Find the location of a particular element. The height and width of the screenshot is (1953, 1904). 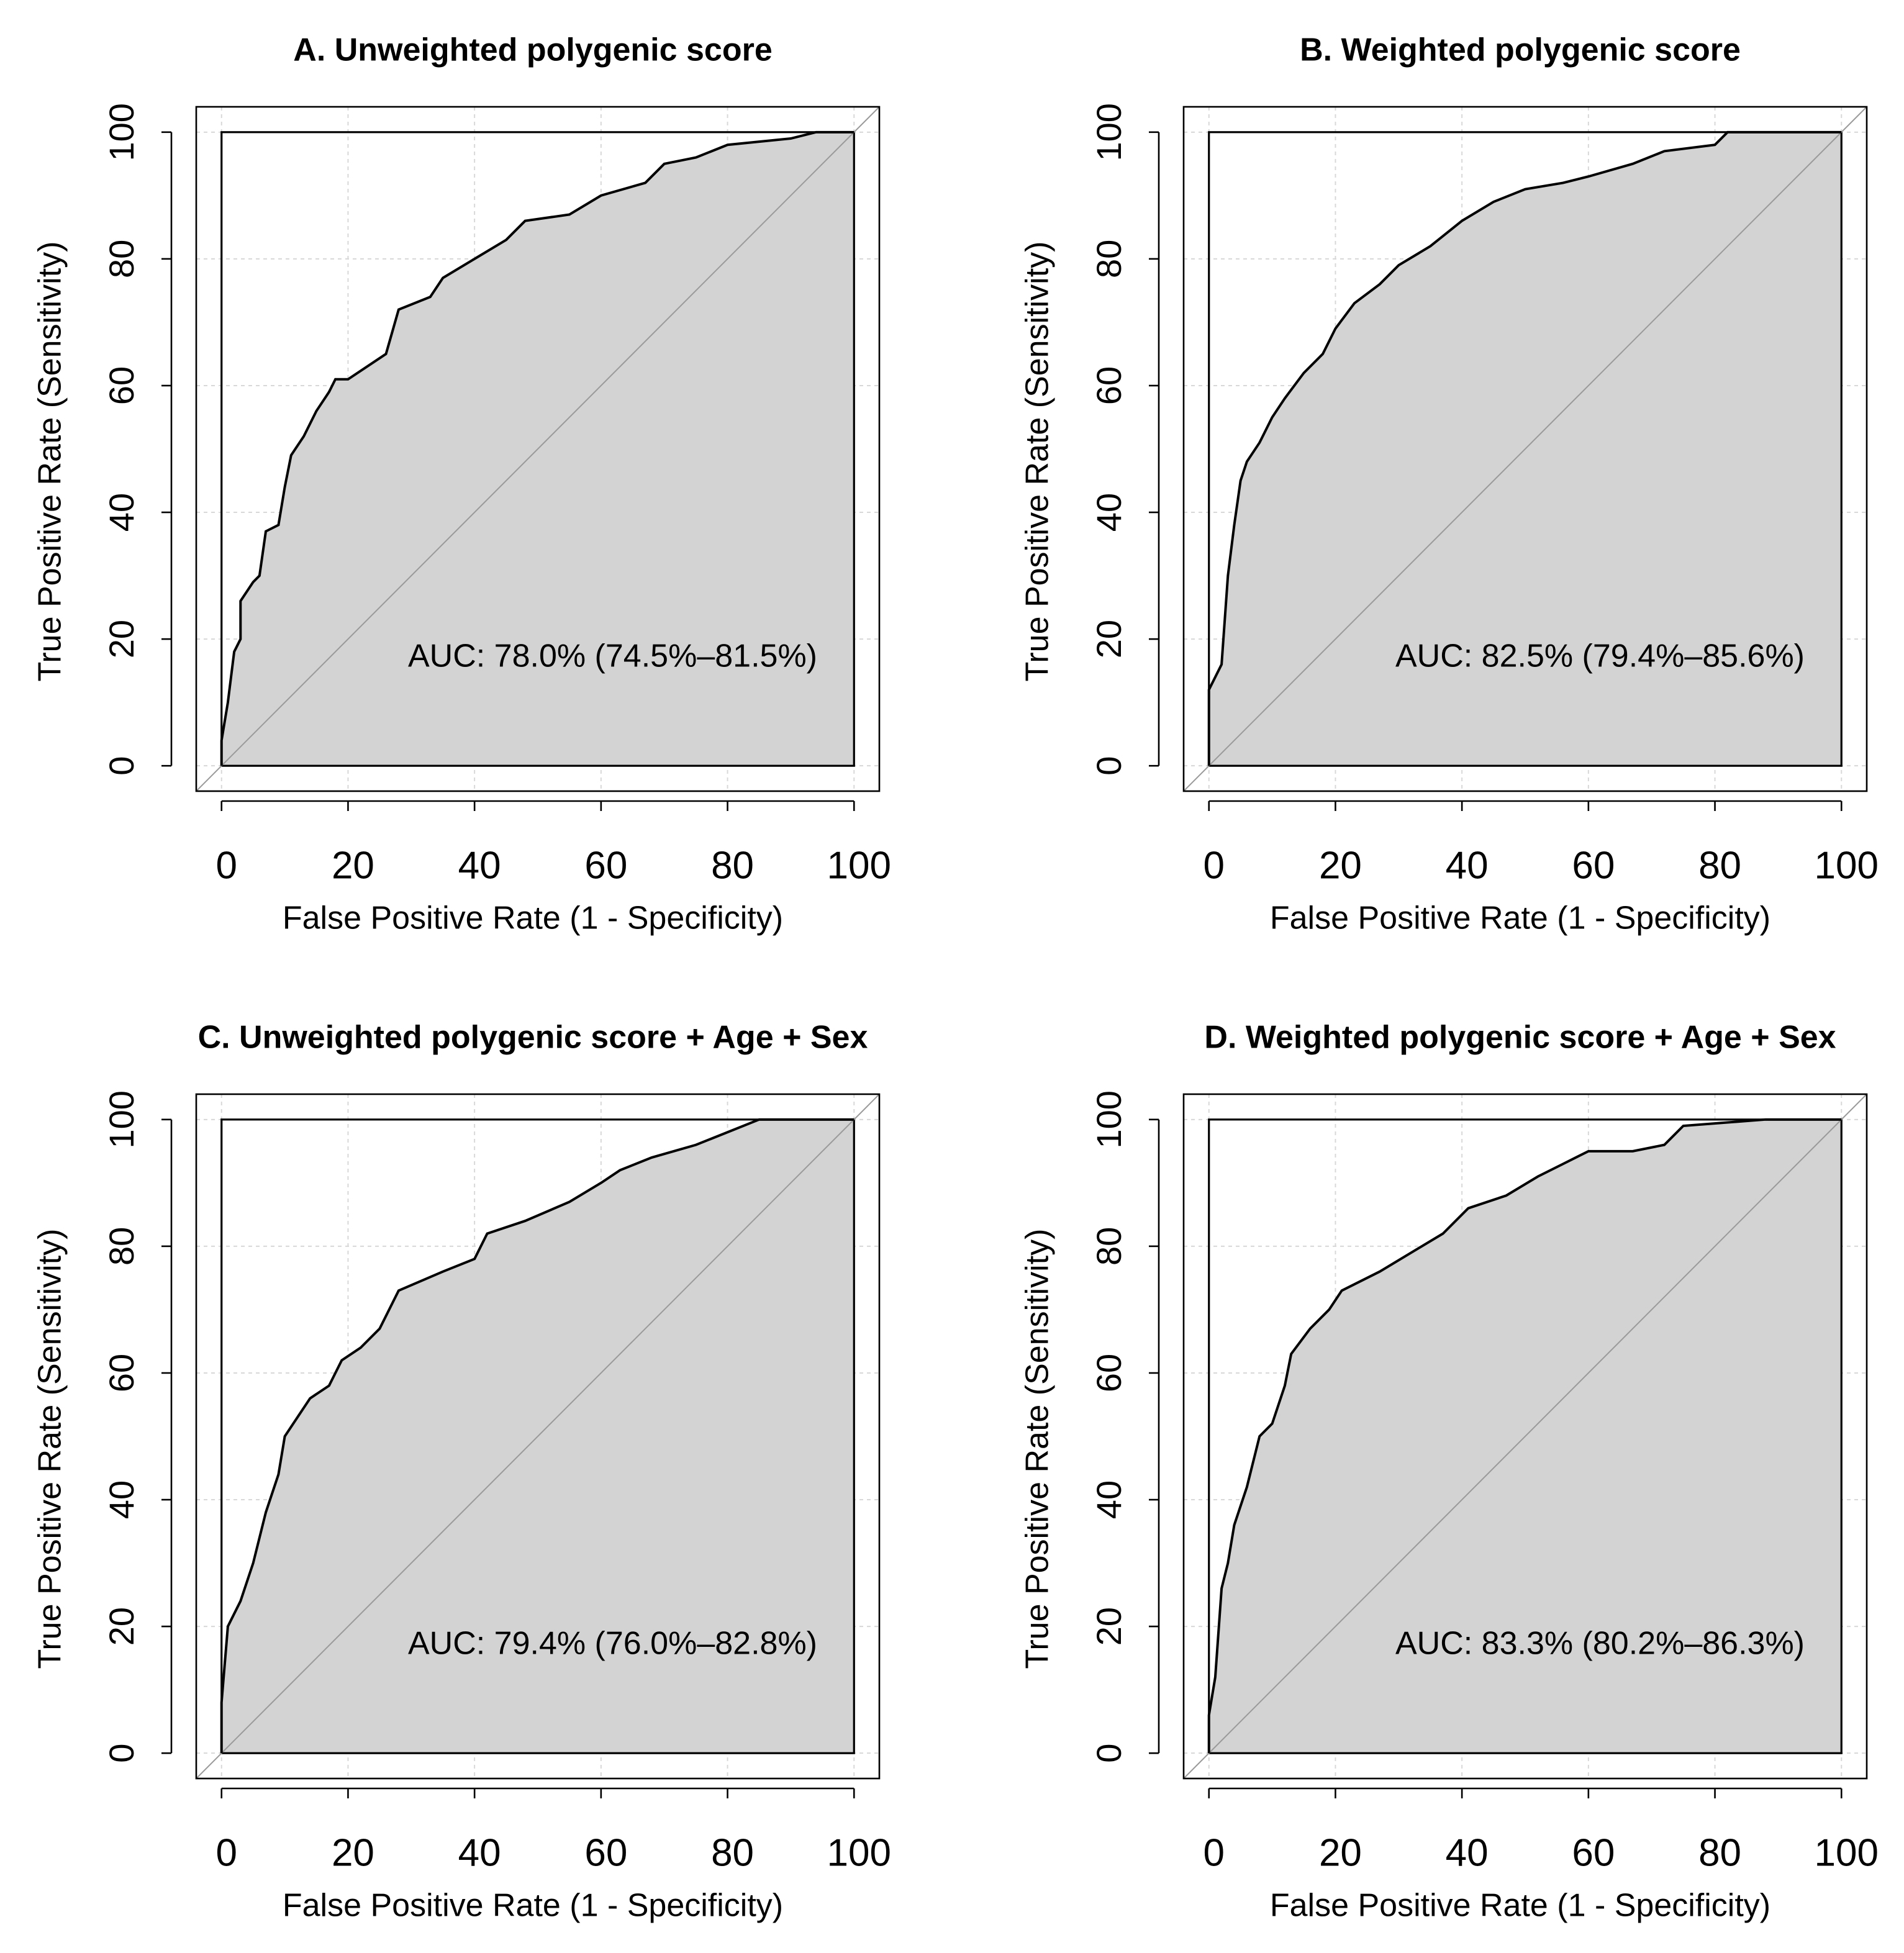

chart-title: A. Unweighted polygenic score is located at coordinates (532, 50).